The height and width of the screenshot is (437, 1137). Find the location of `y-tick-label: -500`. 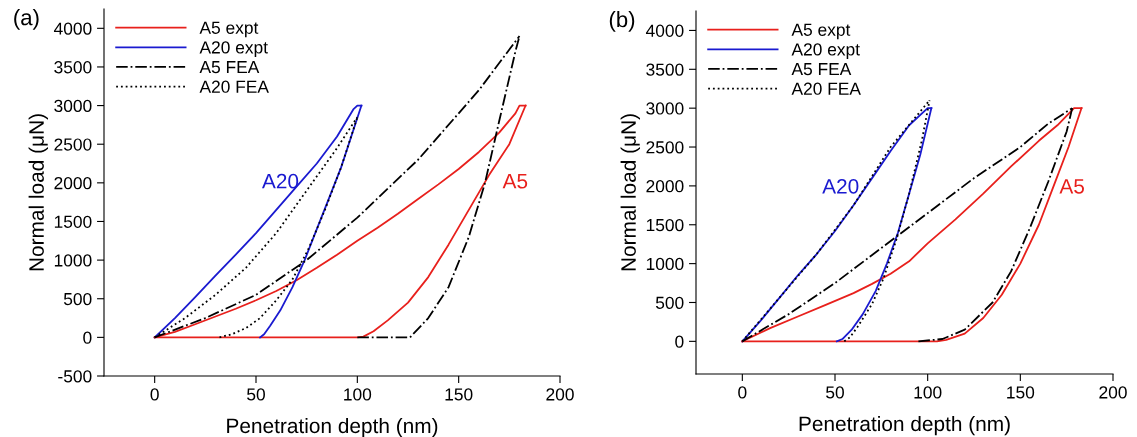

y-tick-label: -500 is located at coordinates (75, 376).